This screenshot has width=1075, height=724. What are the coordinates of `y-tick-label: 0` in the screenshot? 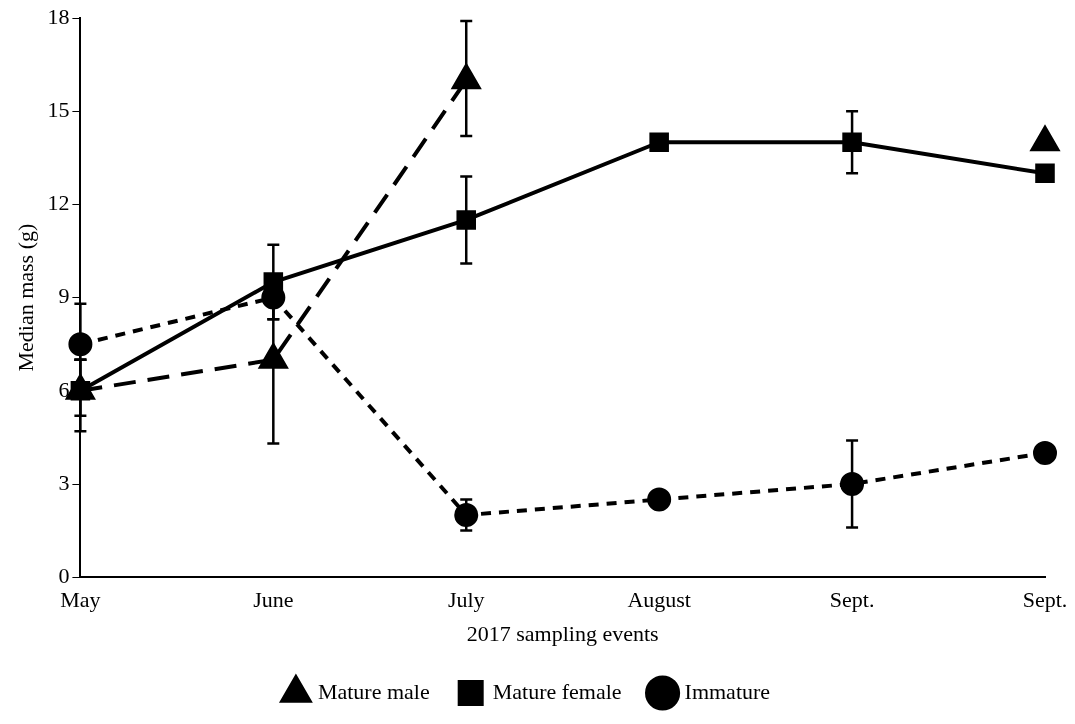 It's located at (64, 575).